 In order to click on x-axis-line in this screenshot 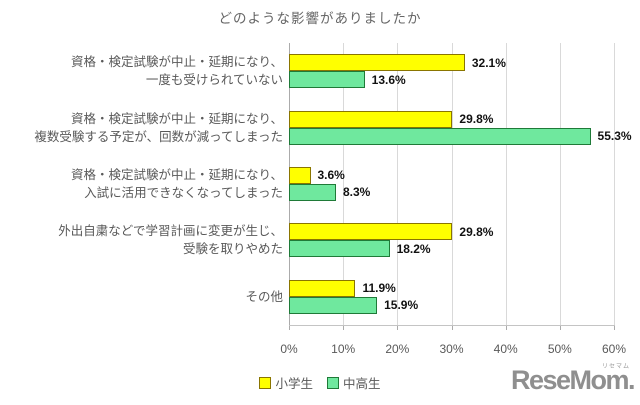, I will do `click(452, 325)`.